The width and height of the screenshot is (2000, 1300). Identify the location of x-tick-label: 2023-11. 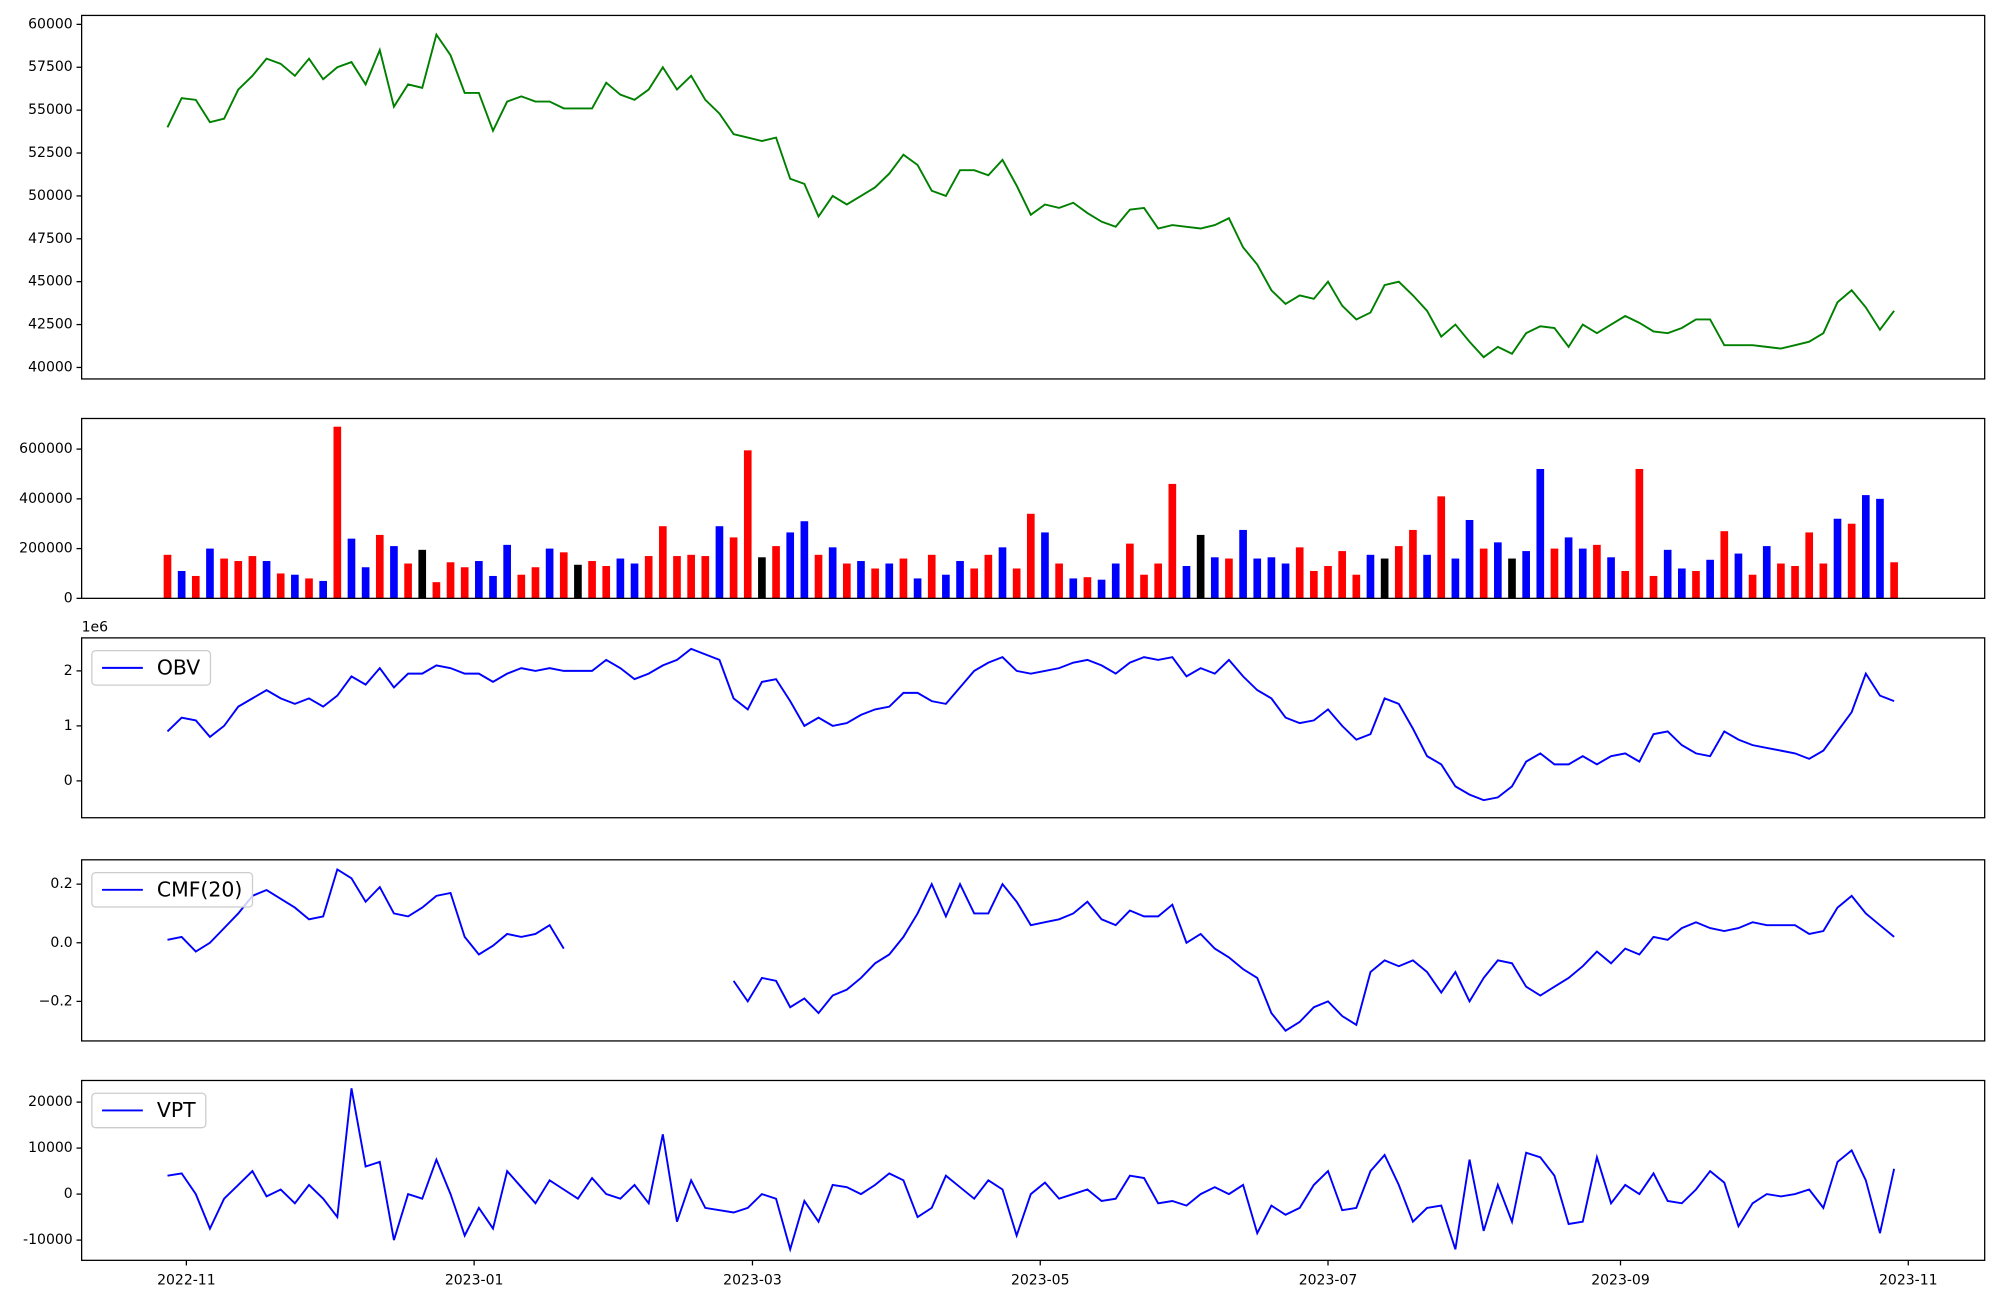
(1908, 1281).